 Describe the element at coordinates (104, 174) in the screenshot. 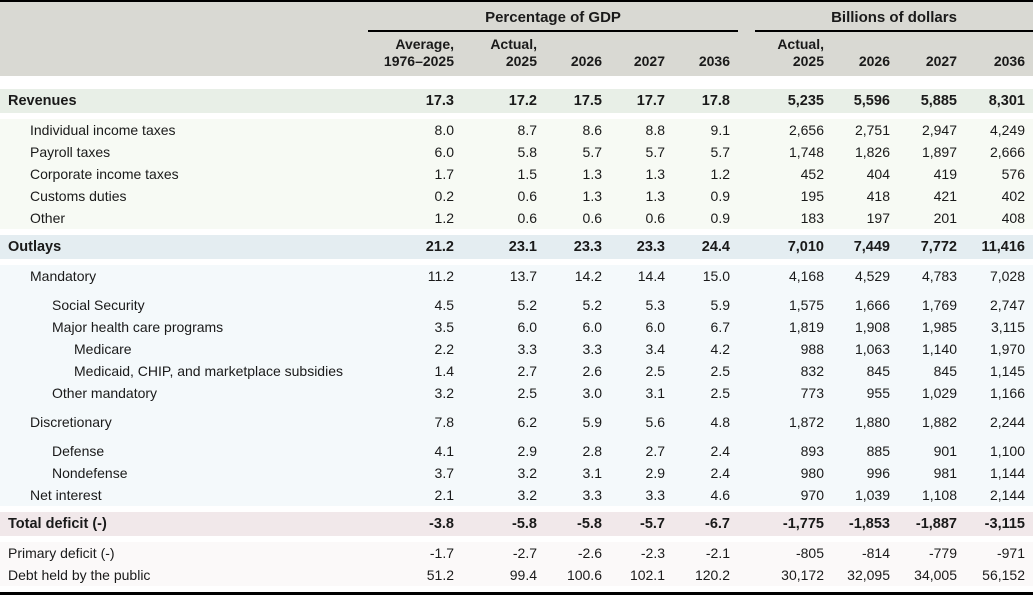

I see `row-label: Corporate income taxes` at that location.